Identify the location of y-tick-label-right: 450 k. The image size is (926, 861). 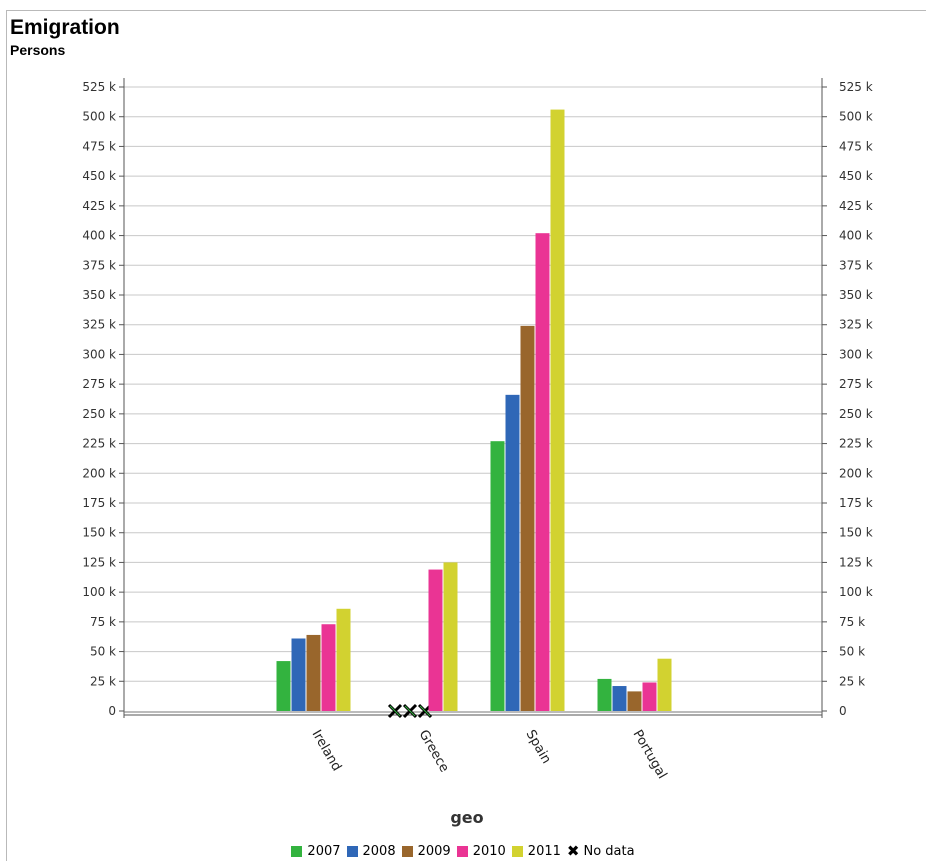
(856, 176).